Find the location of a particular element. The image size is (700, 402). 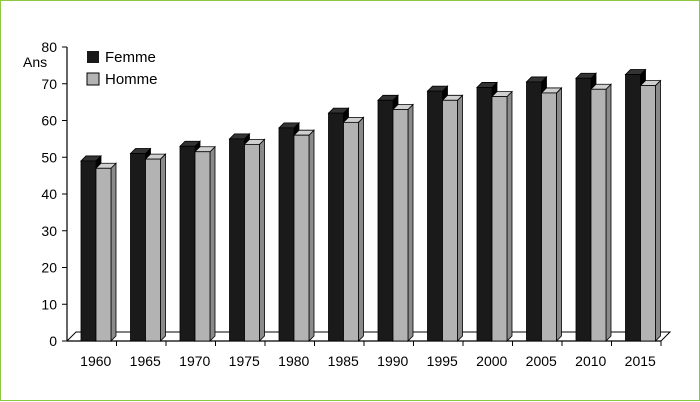

y-tick-label: 40 is located at coordinates (49, 194).